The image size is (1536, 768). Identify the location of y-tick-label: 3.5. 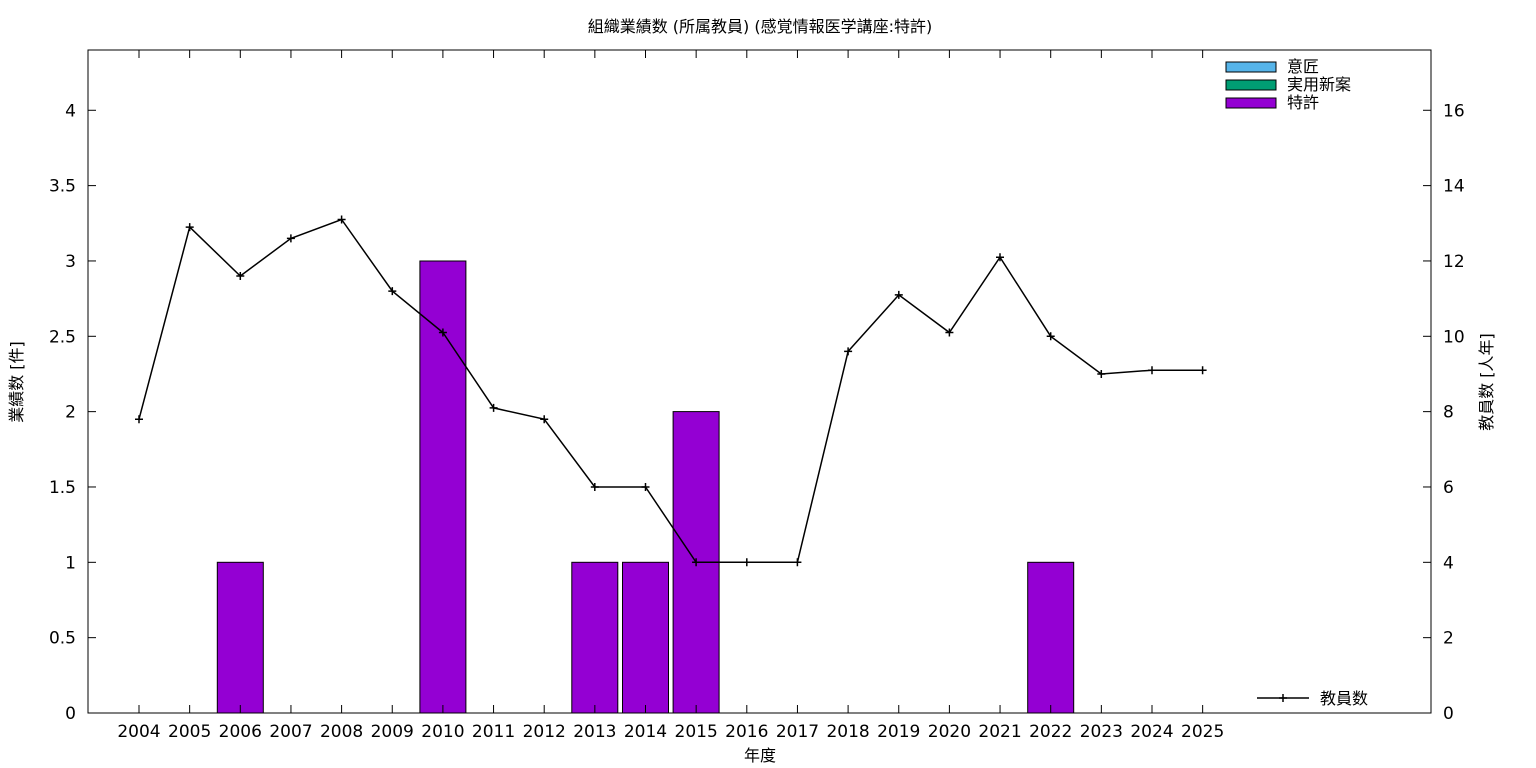
(62, 187).